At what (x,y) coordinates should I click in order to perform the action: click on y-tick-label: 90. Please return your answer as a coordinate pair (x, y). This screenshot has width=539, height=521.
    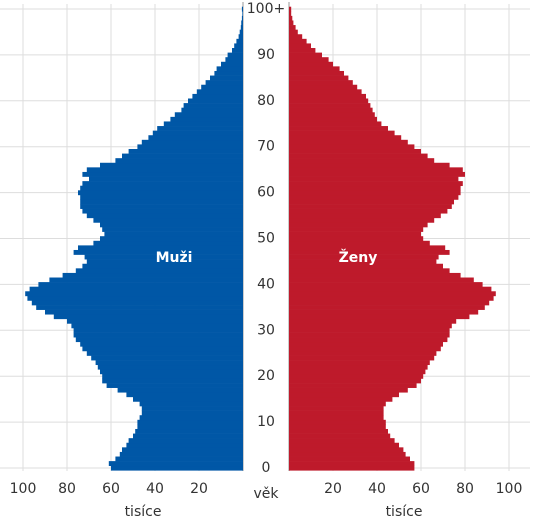
    Looking at the image, I should click on (266, 55).